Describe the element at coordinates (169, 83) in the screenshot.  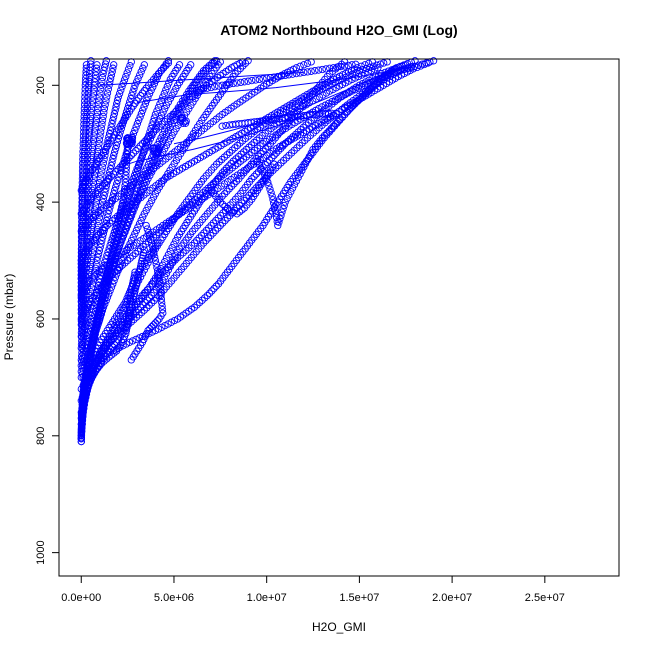
I see `data-point-1993` at that location.